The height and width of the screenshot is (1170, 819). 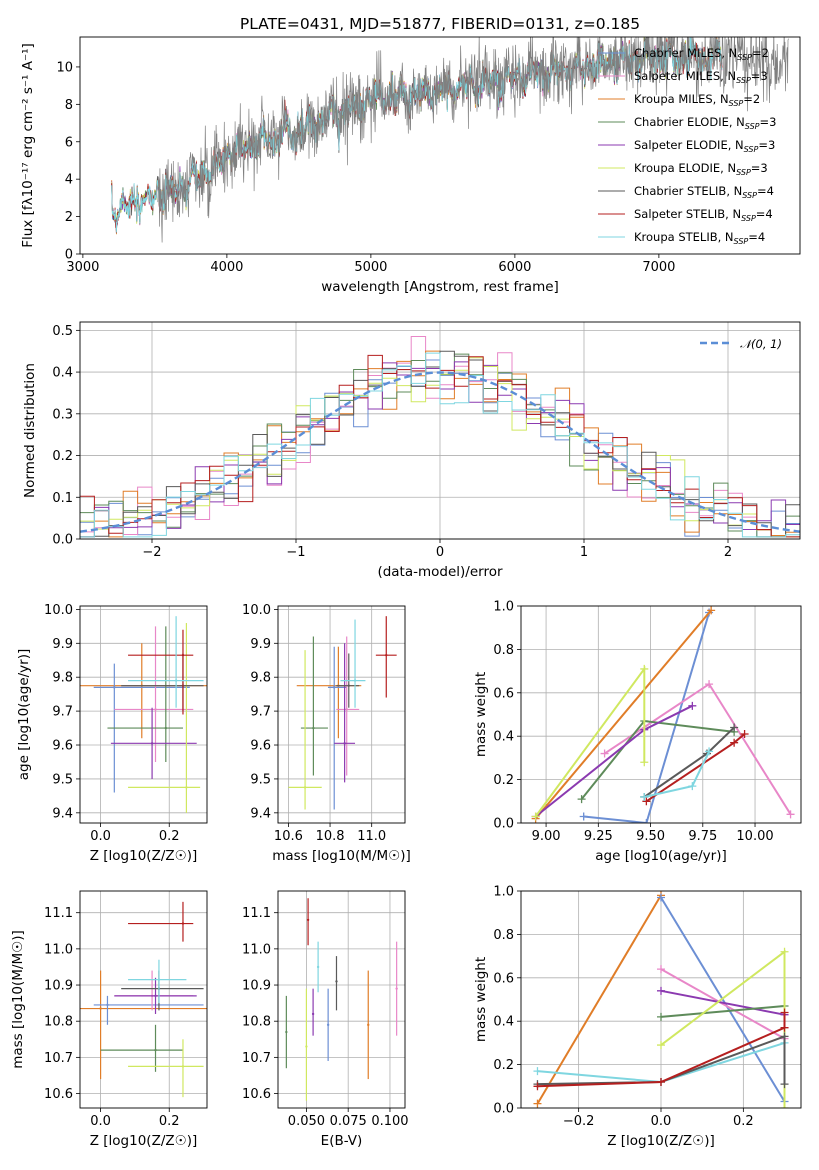 I want to click on x-axis-label: E(B-V), so click(x=342, y=1141).